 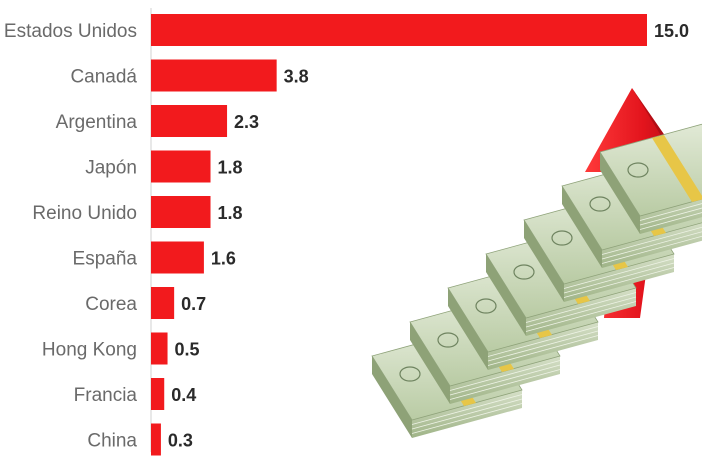 I want to click on bar-row-espana: España 1.6, so click(x=154, y=257).